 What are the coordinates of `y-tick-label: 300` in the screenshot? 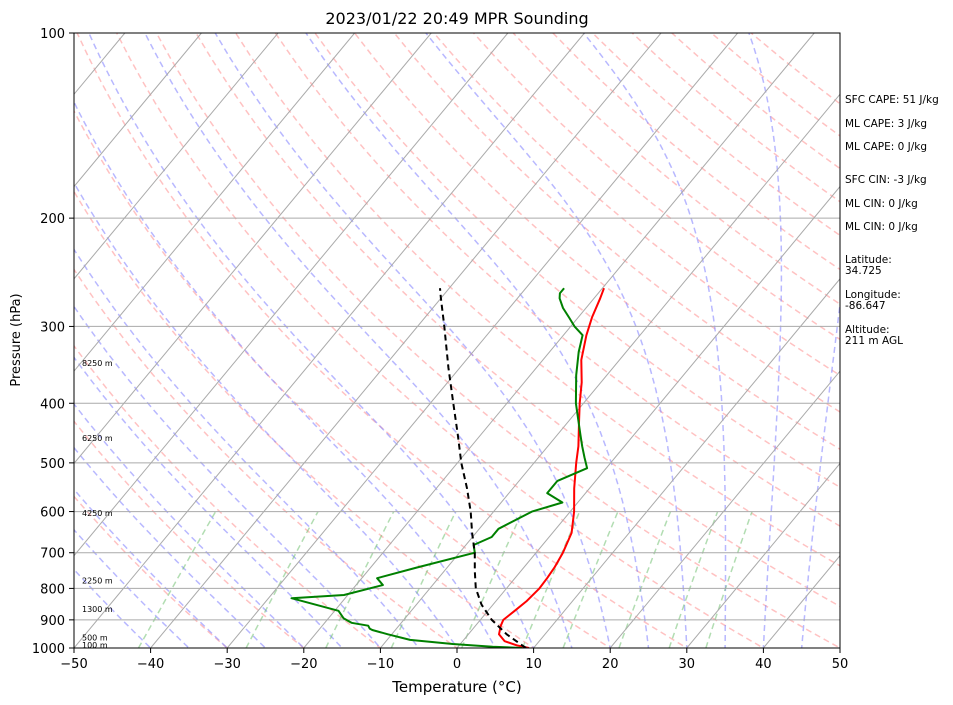 It's located at (52, 327).